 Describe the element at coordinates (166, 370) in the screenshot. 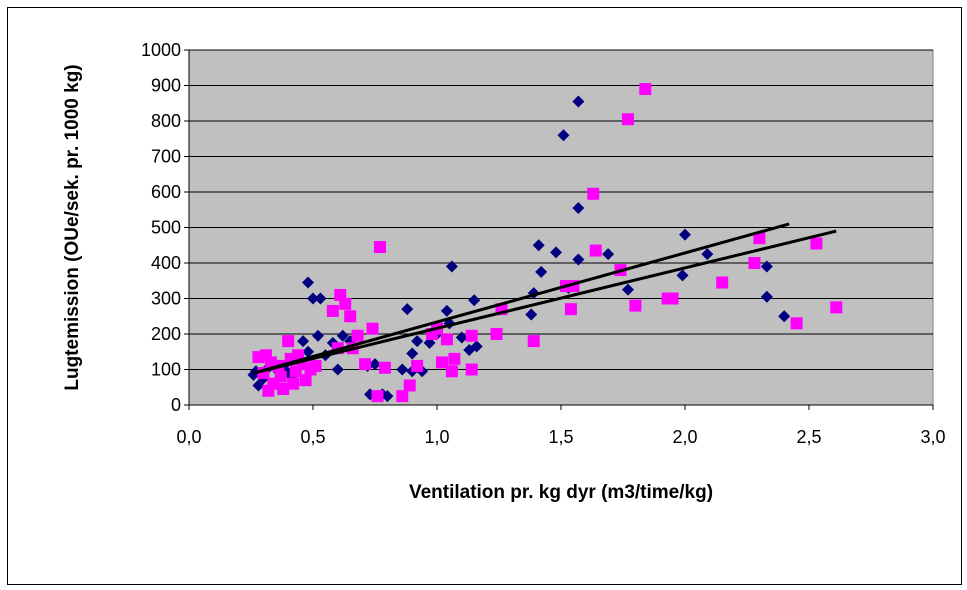

I see `y-tick-label: 100` at that location.